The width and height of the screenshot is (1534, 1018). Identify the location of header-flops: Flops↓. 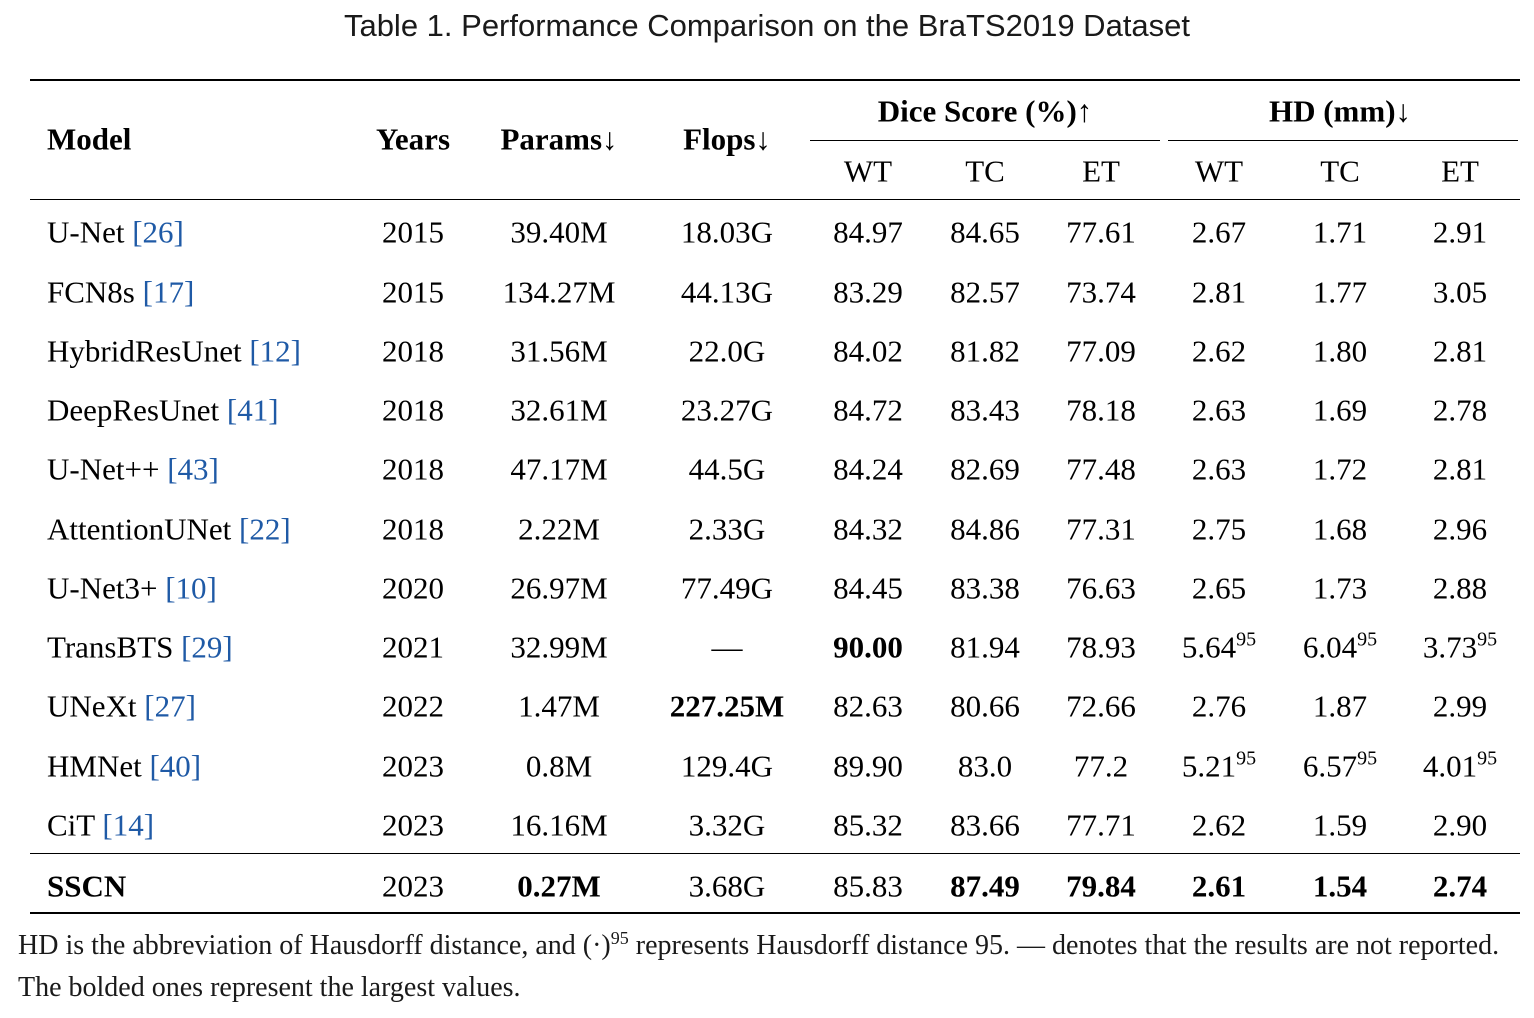
(727, 139).